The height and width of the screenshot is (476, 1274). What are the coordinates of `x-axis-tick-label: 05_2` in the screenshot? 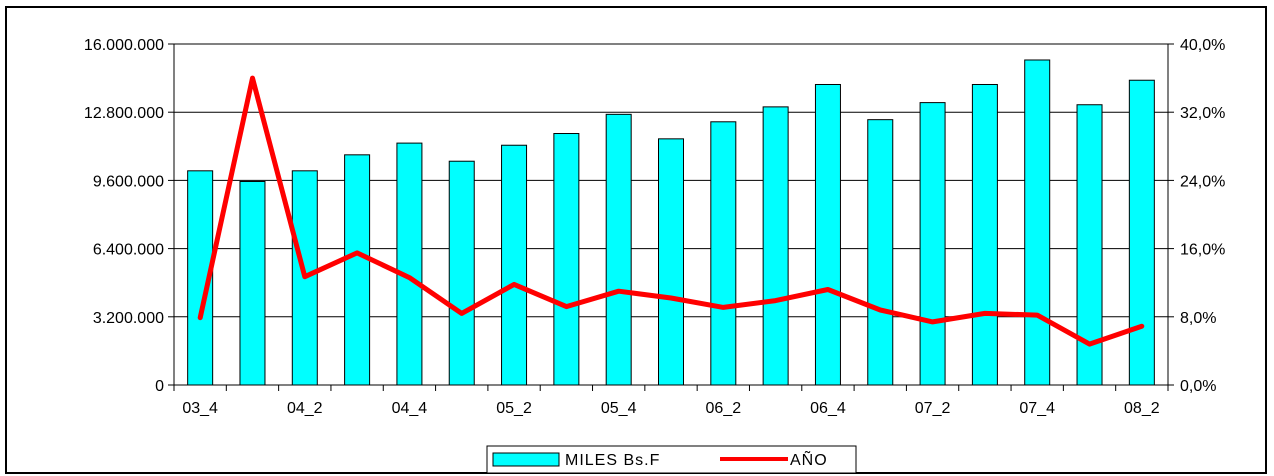 It's located at (514, 408).